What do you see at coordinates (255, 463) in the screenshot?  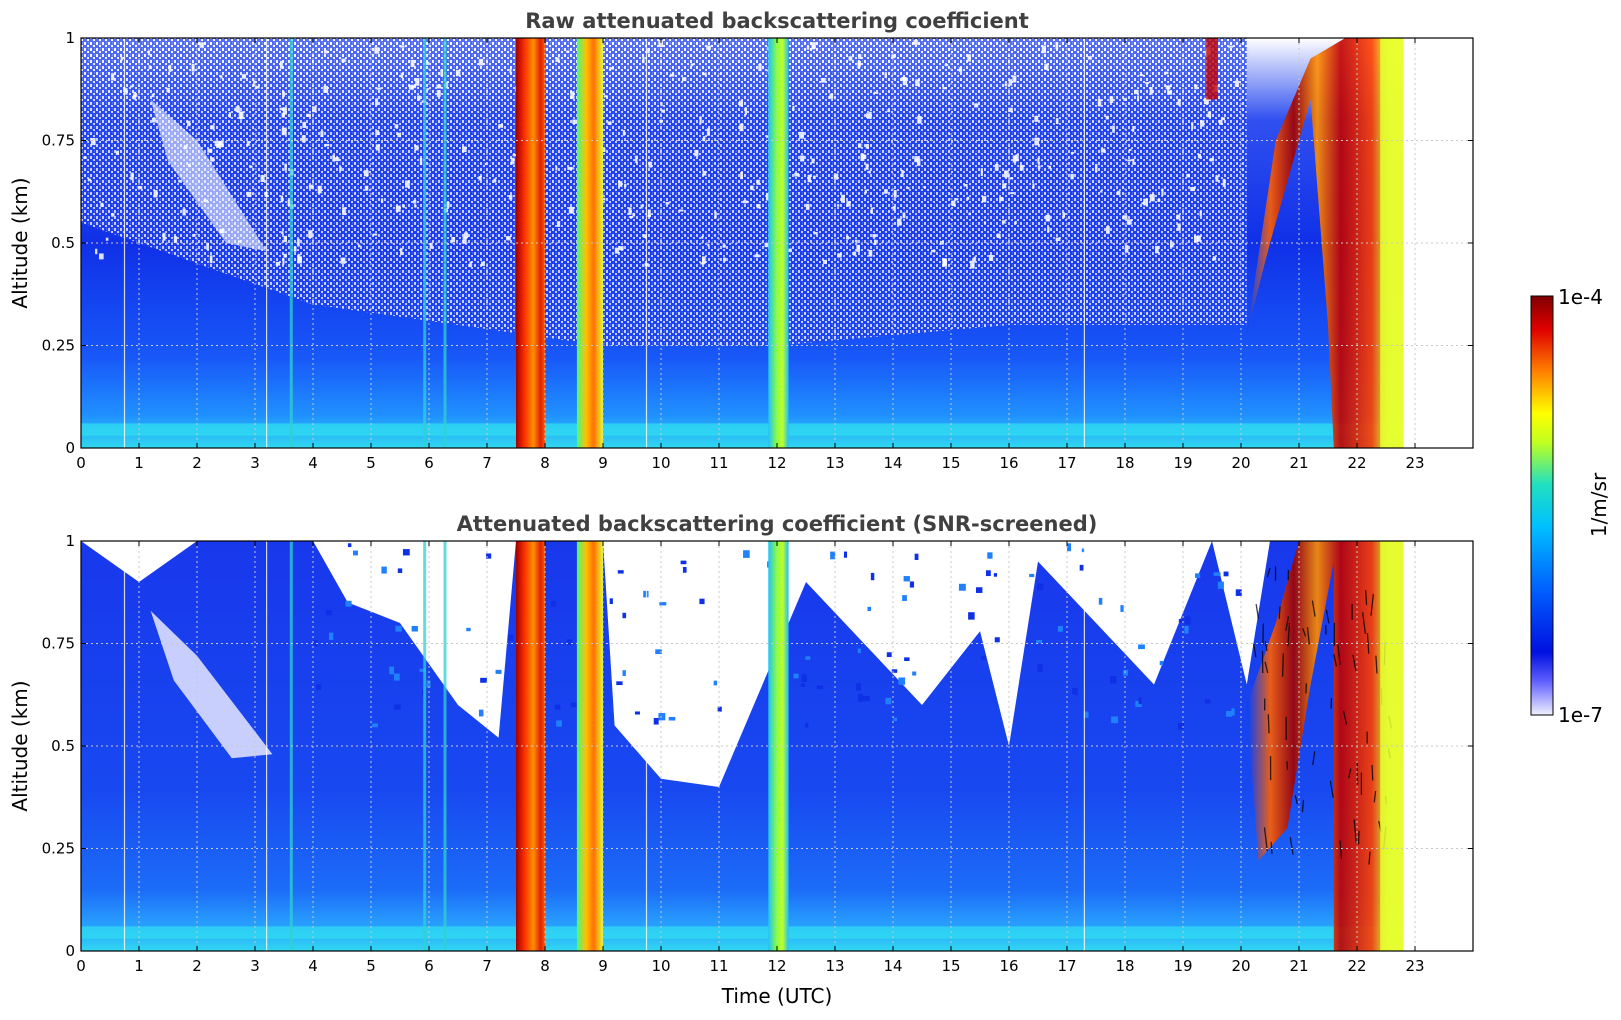 I see `x-tick-label: 3` at bounding box center [255, 463].